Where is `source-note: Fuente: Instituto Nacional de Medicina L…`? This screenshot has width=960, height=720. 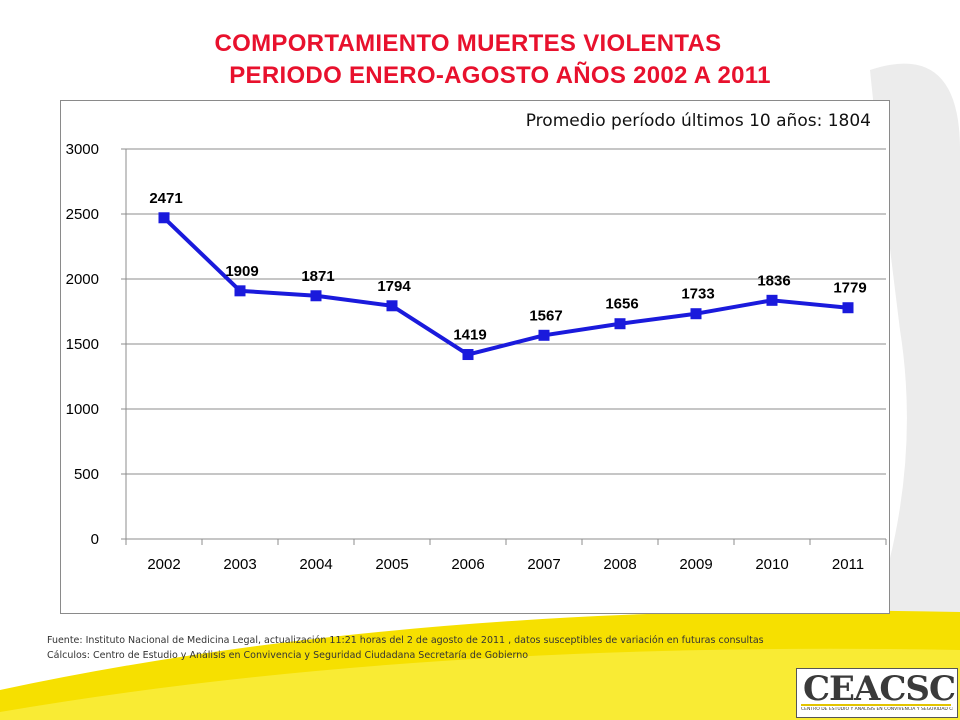
source-note: Fuente: Instituto Nacional de Medicina L… is located at coordinates (405, 640).